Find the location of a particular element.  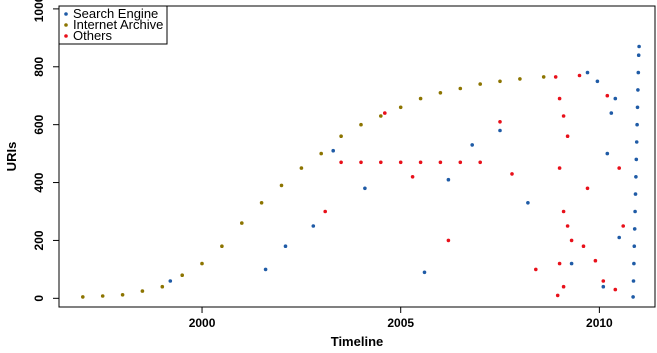

legend: Search Engine Internet Archive Others is located at coordinates (113, 25).